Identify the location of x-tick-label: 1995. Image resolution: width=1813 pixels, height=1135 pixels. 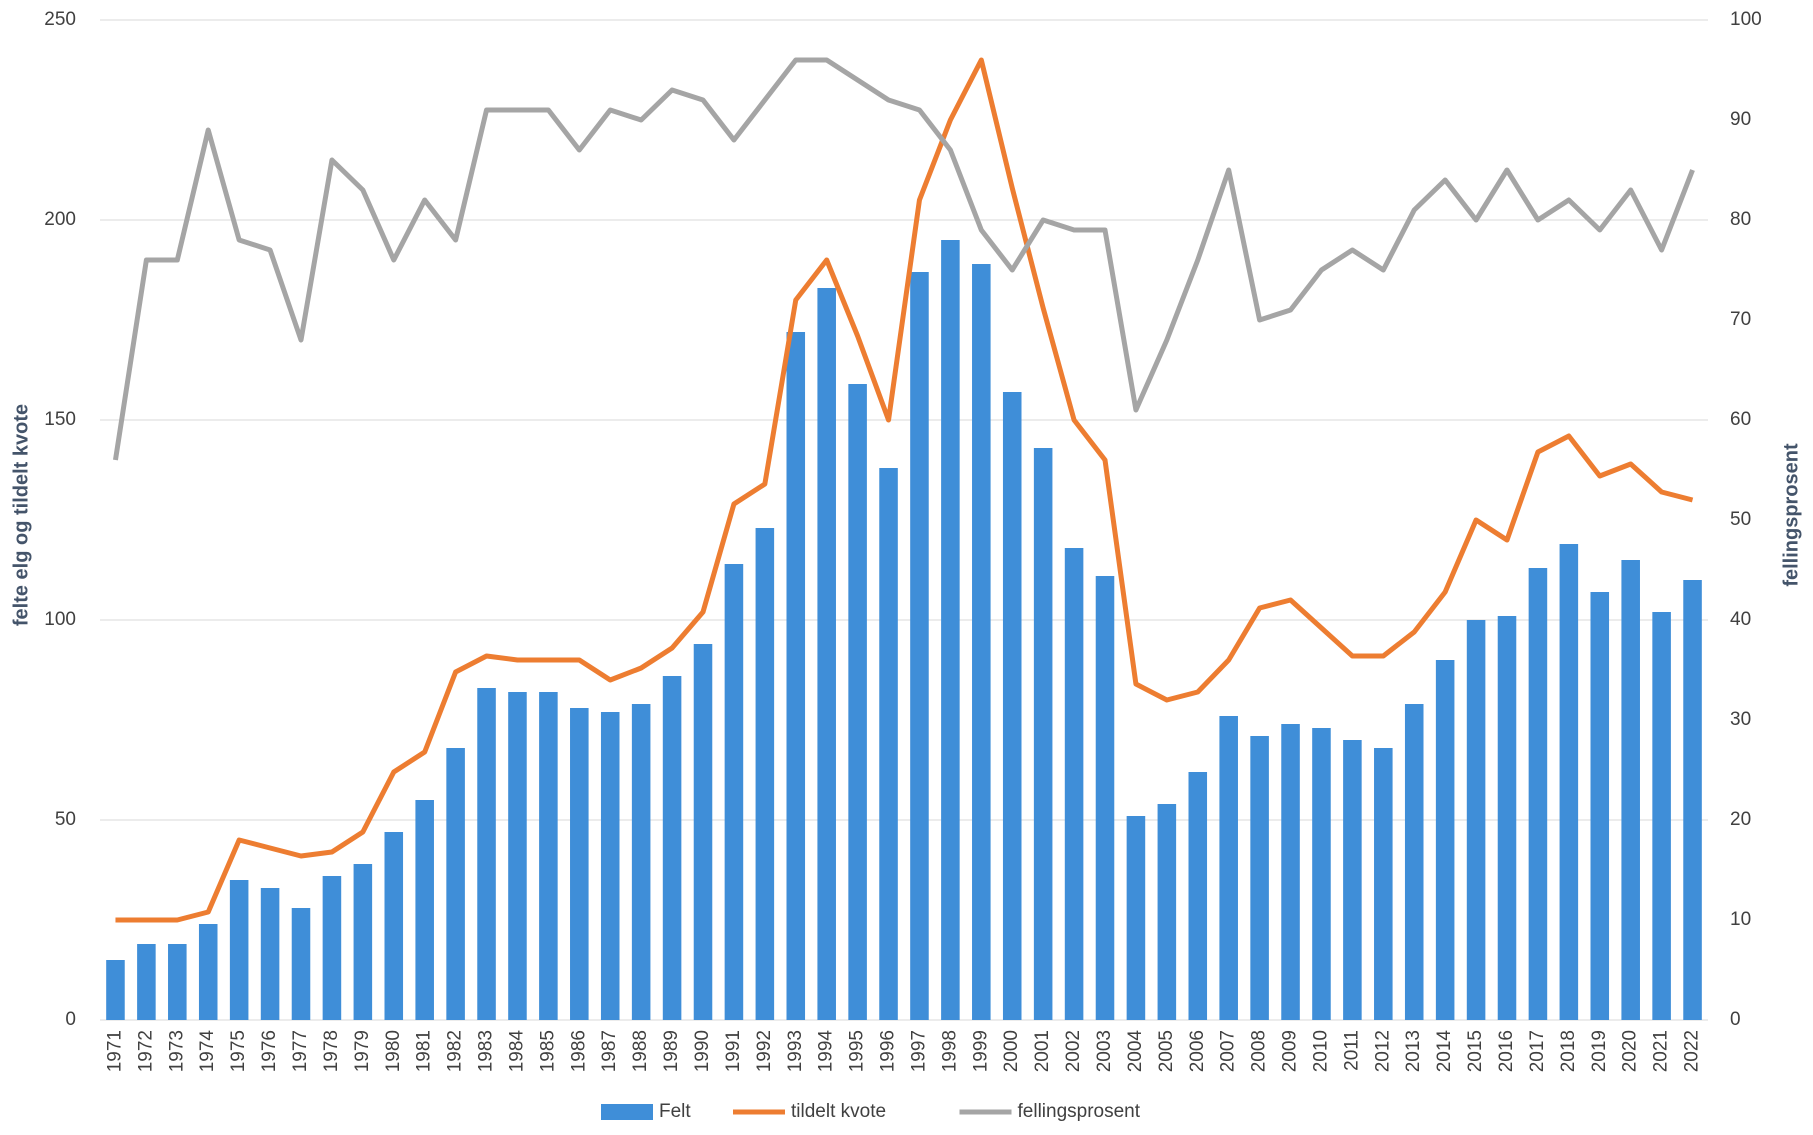
(857, 1051).